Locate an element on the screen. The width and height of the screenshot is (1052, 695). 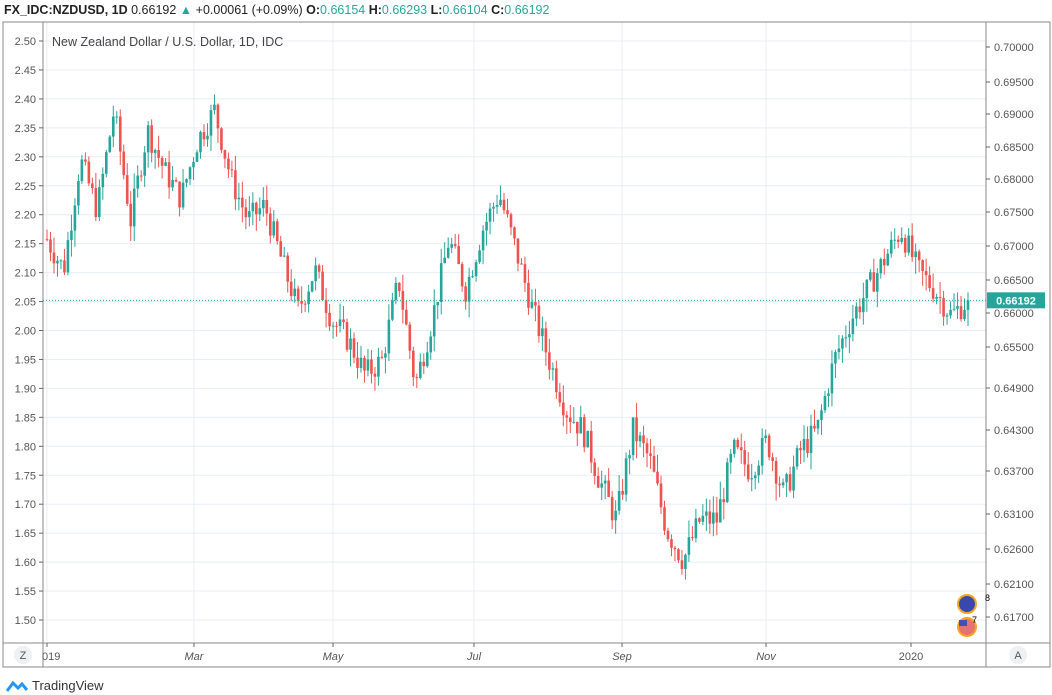
open-label: O: is located at coordinates (313, 10).